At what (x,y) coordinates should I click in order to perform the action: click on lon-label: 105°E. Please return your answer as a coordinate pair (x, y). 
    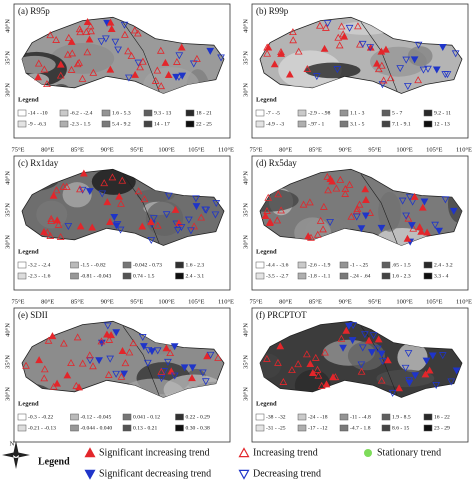
    Looking at the image, I should click on (434, 149).